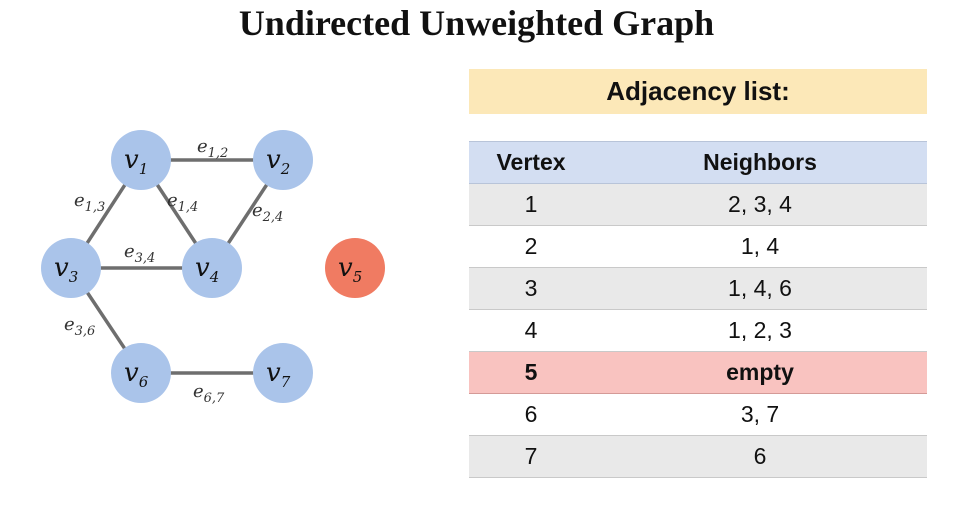  I want to click on page-title: Undirected Unweighted Graph, so click(476, 23).